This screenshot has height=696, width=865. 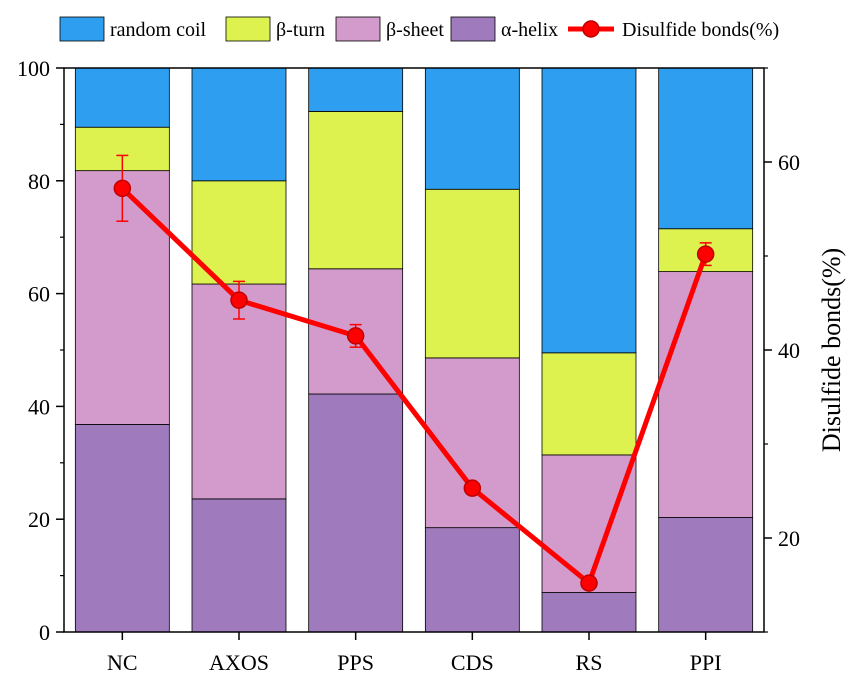 I want to click on y2-tick-label: 40, so click(x=789, y=350).